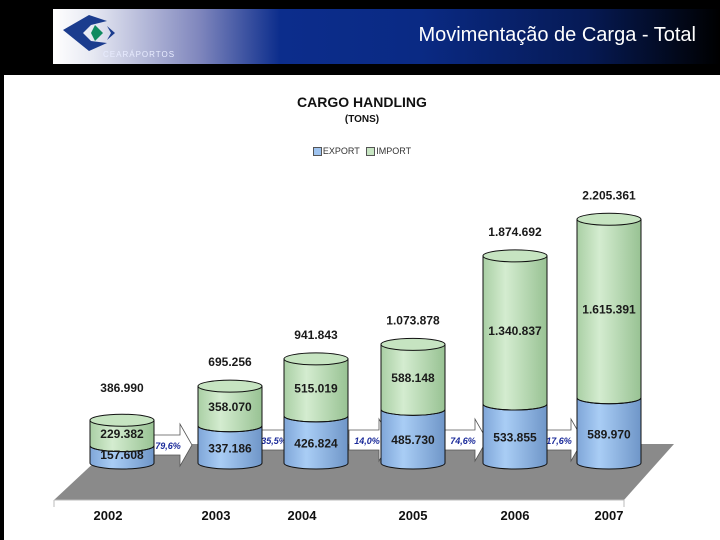  I want to click on total-value-label: 1.073.878, so click(413, 320).